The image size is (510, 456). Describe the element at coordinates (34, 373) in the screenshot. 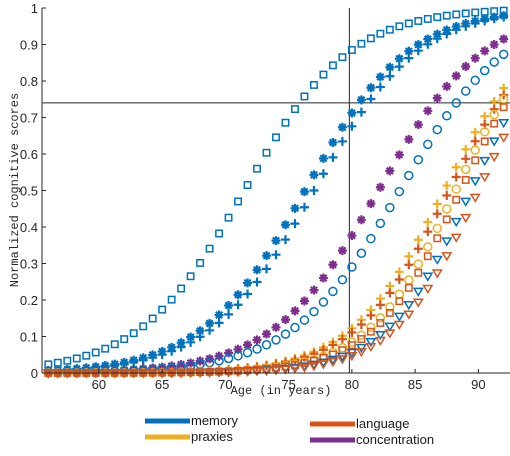

I see `y-tick-label: 0` at that location.